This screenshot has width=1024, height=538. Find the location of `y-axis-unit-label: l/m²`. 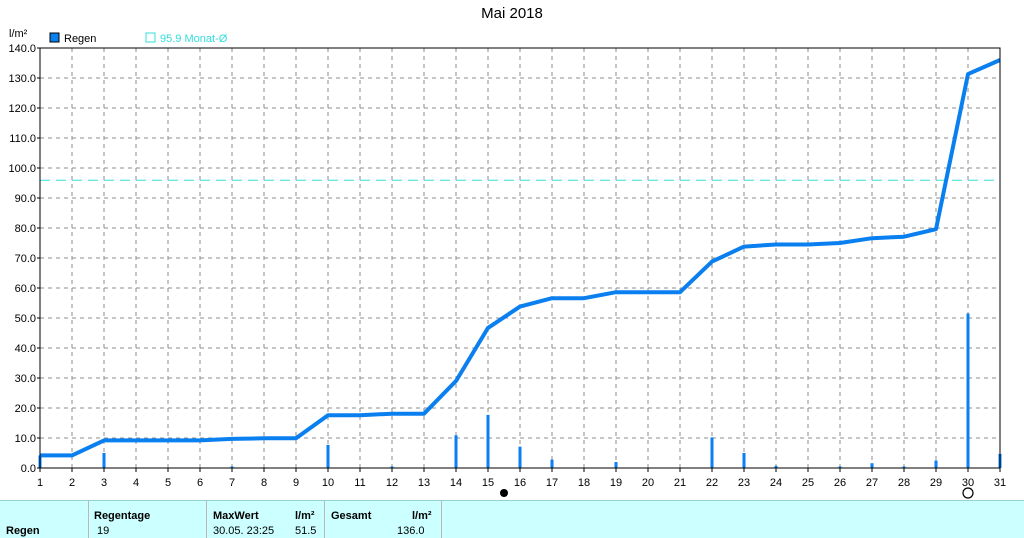

y-axis-unit-label: l/m² is located at coordinates (18, 34).